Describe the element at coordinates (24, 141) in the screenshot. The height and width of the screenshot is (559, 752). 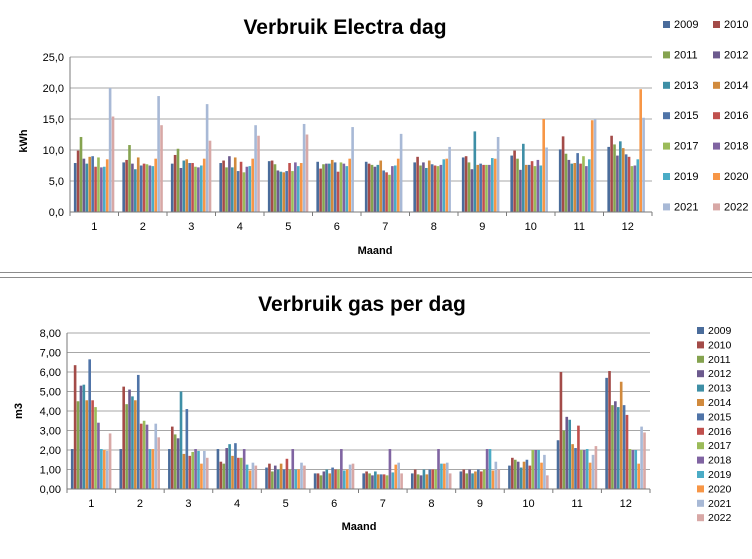
I see `y-axis-label: kWh` at that location.